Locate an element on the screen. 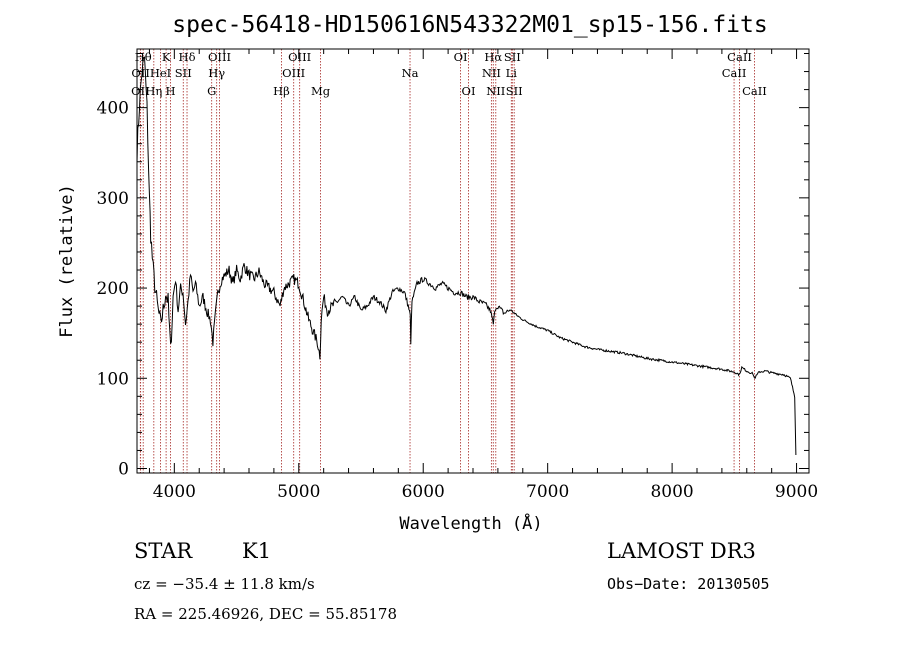 This screenshot has width=900, height=649. x-tick-label-5000: 5000 is located at coordinates (298, 492).